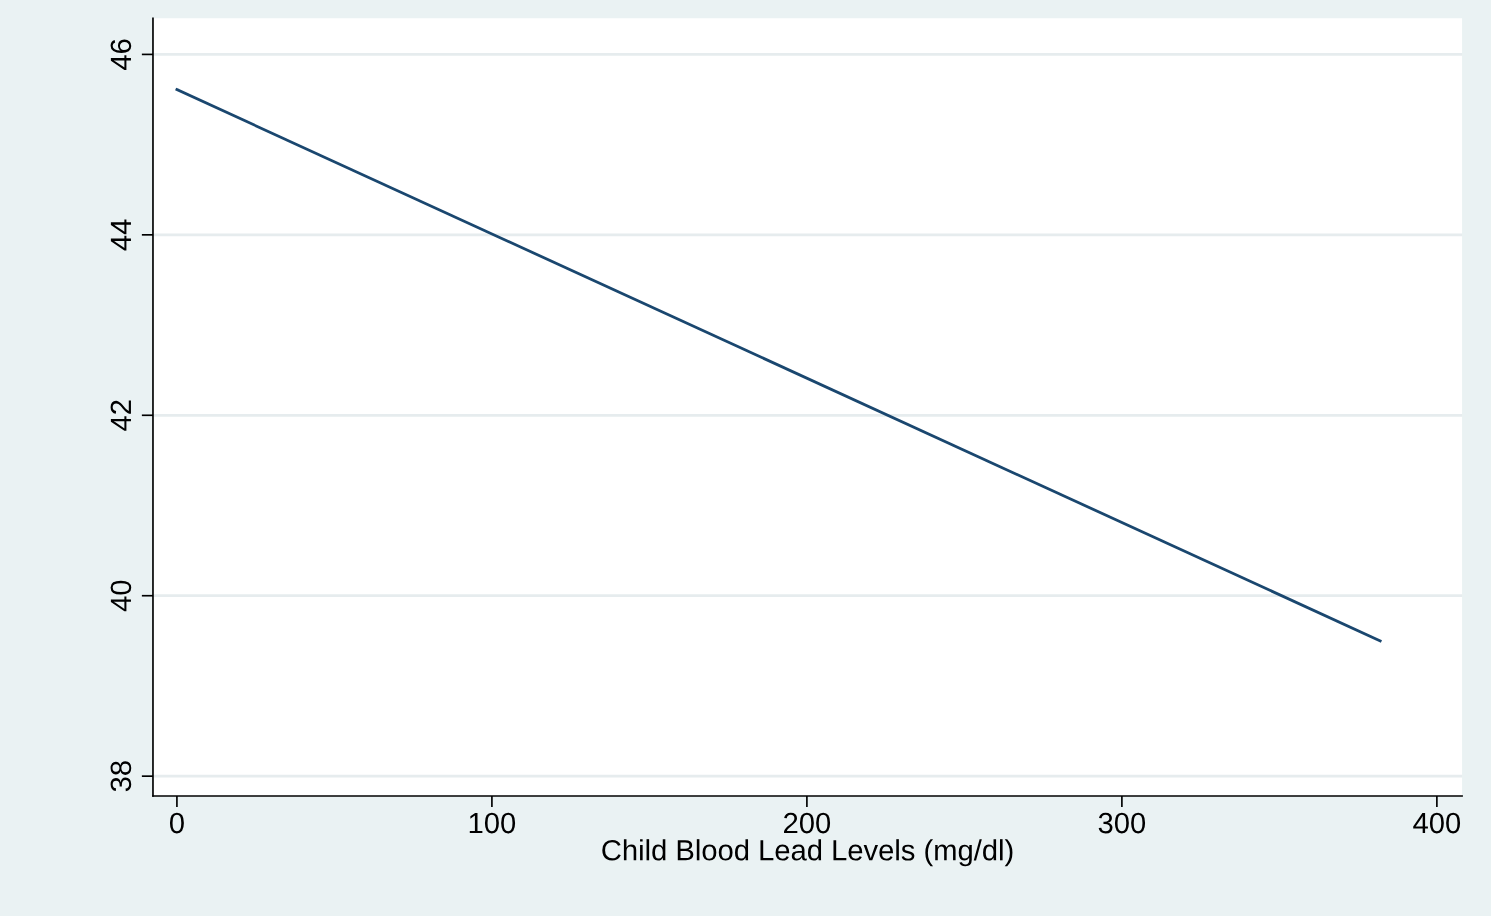  I want to click on x-tick-label: 100, so click(492, 823).